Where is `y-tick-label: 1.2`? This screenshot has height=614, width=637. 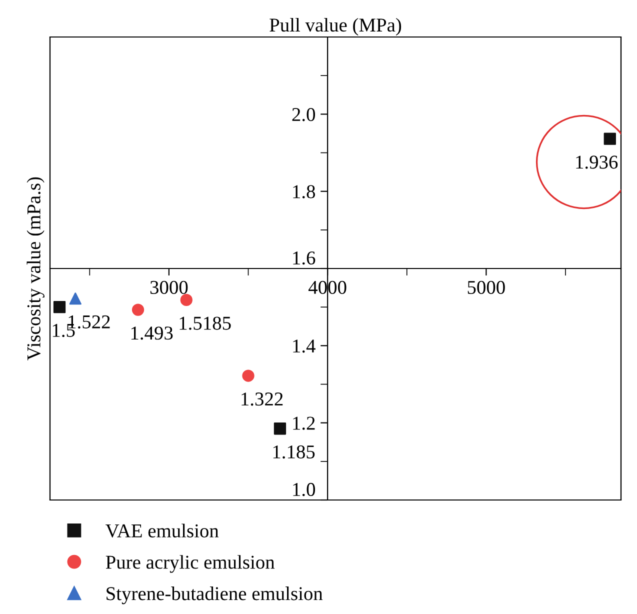
y-tick-label: 1.2 is located at coordinates (304, 423).